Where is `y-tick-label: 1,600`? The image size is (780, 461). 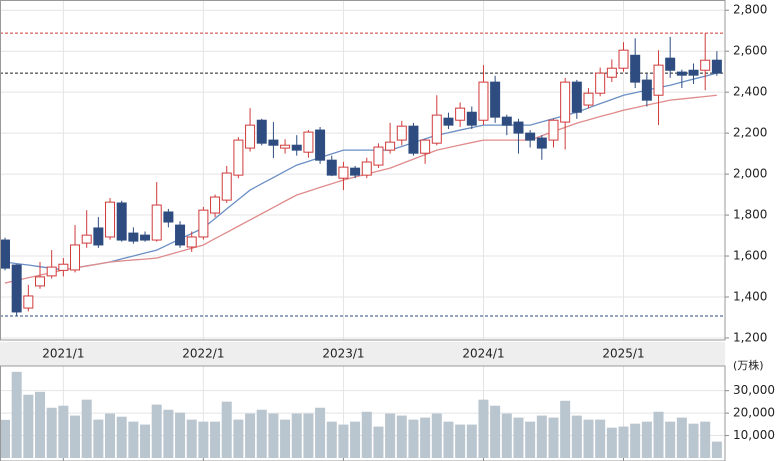 y-tick-label: 1,600 is located at coordinates (750, 256).